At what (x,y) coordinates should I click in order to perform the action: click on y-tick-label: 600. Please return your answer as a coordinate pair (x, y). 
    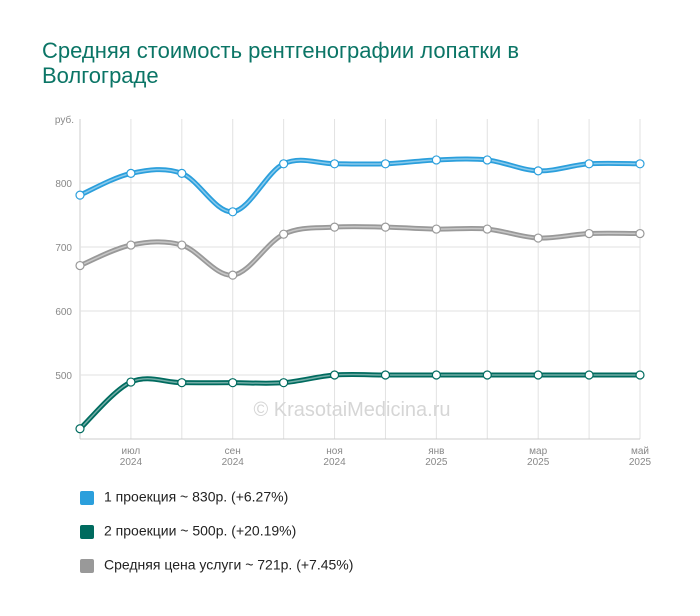
    Looking at the image, I should click on (63, 312).